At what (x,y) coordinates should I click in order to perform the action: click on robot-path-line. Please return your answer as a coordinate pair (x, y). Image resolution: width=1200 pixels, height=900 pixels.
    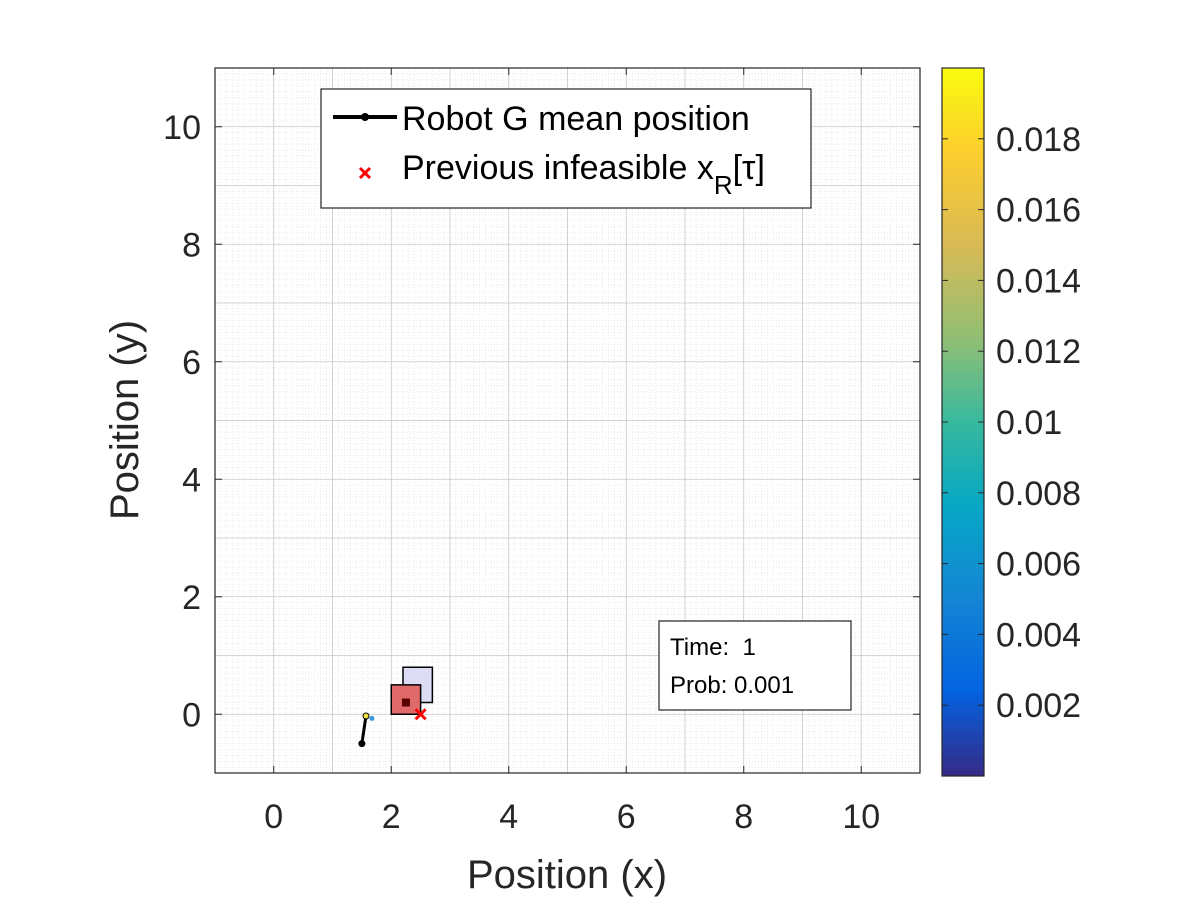
    Looking at the image, I should click on (364, 729).